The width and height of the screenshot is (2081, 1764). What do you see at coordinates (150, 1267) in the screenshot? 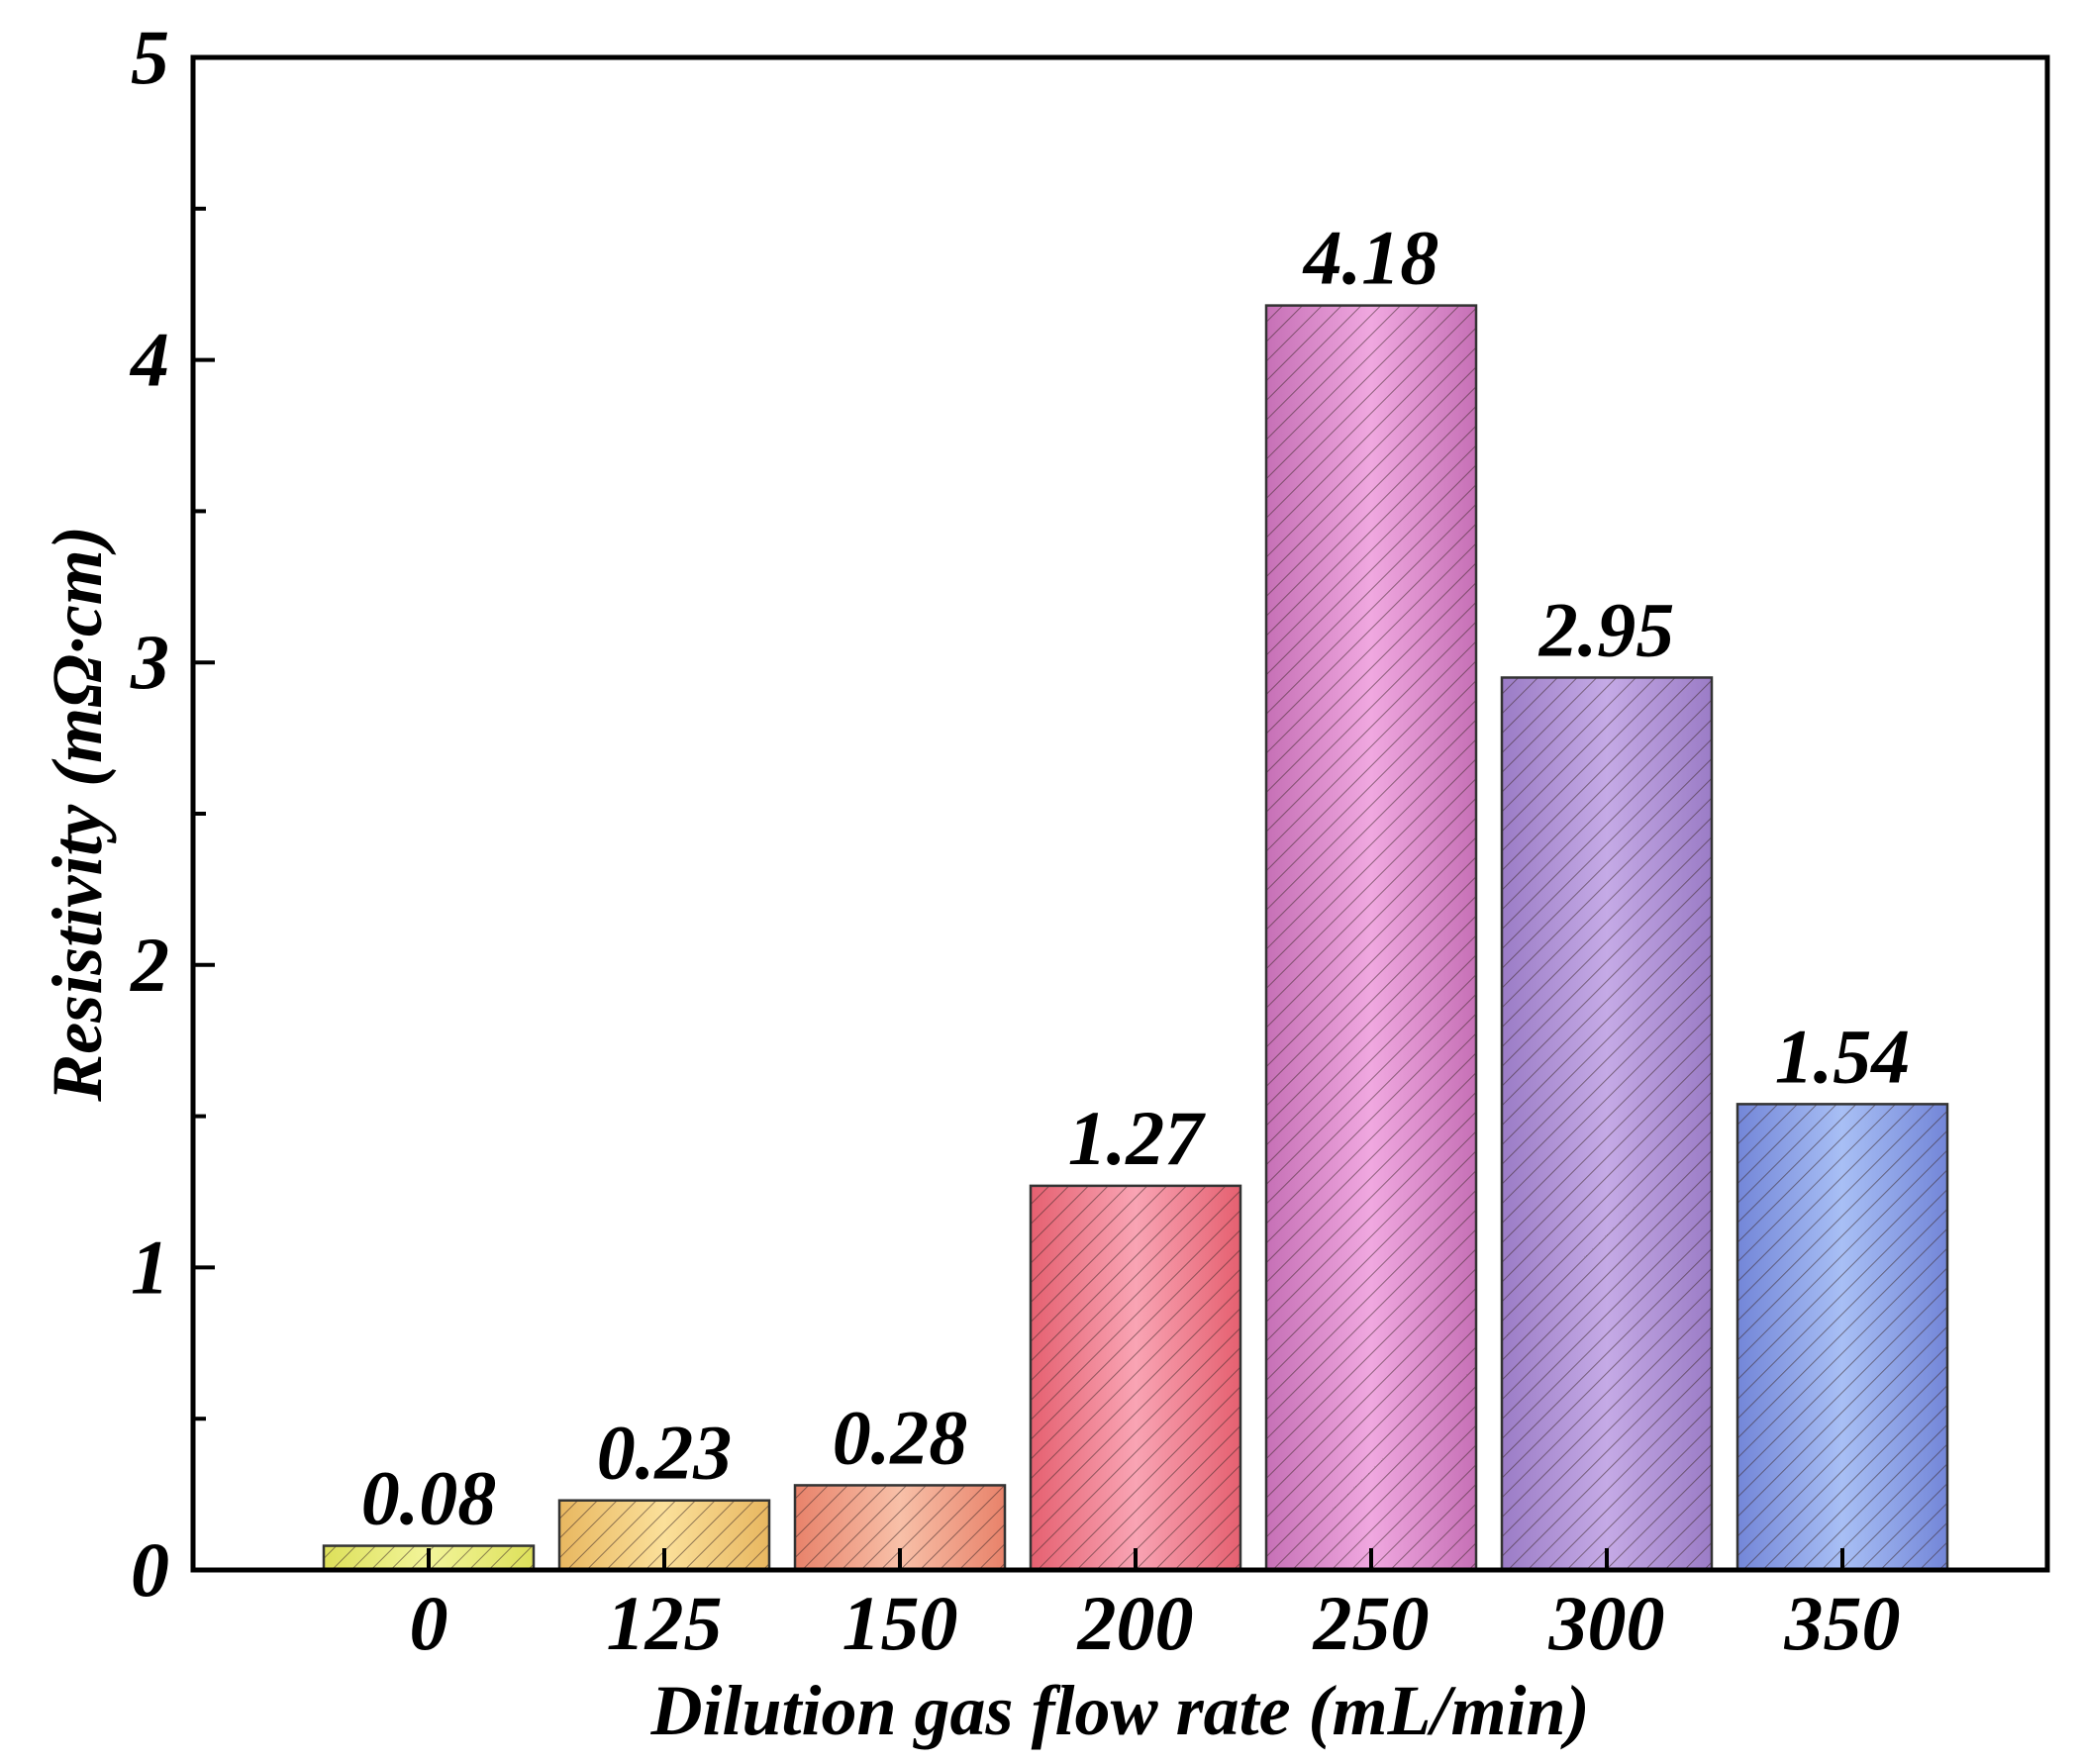
I see `y-tick-label: 1` at bounding box center [150, 1267].